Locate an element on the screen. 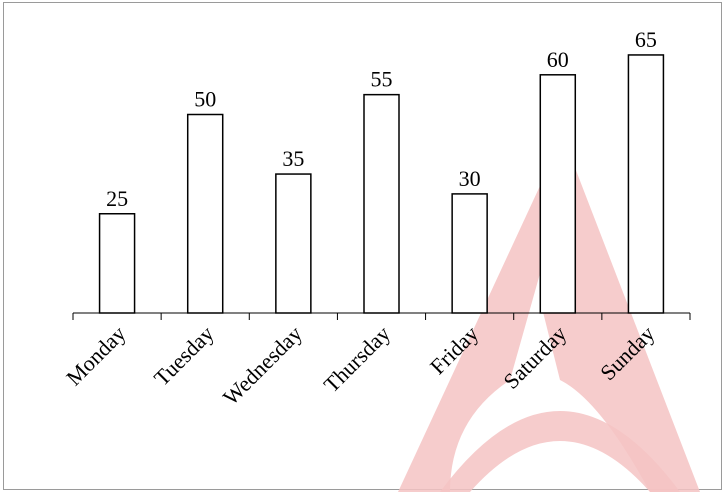  bar-sunday is located at coordinates (646, 184).